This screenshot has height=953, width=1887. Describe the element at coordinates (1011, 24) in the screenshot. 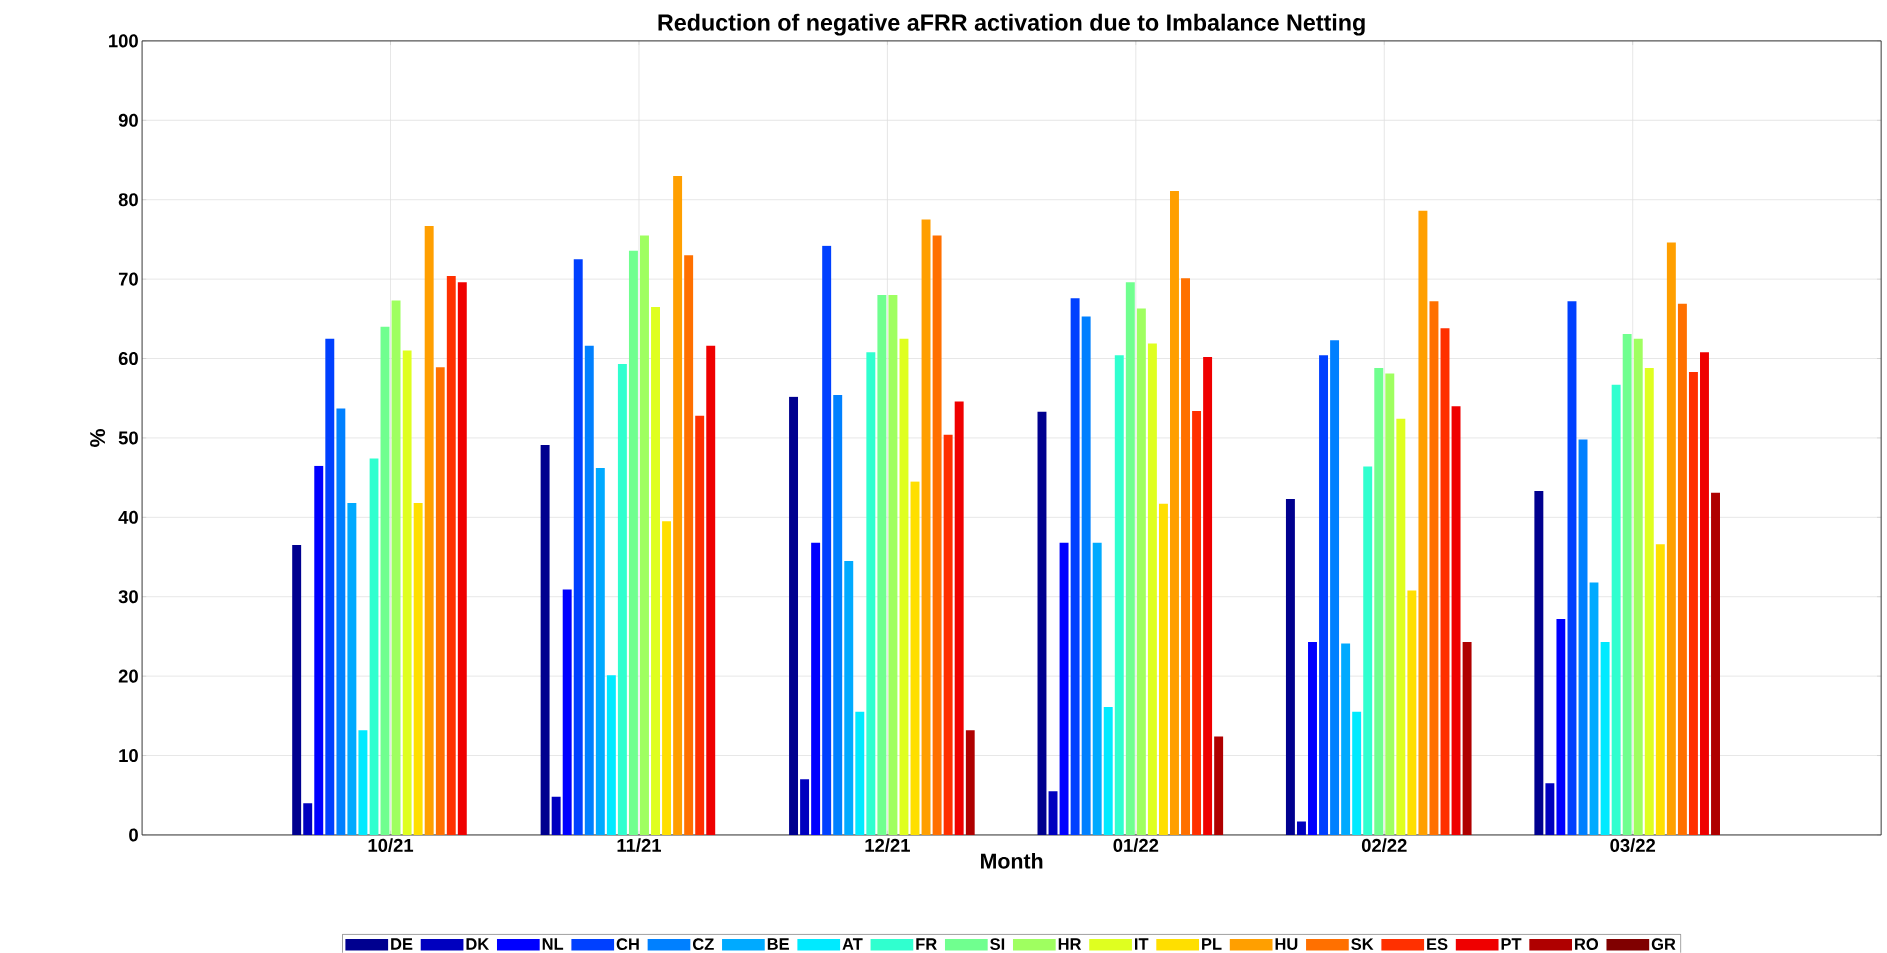

I see `chart-title: Reduction of negative aFRR activation due to Imbalance Netting` at that location.